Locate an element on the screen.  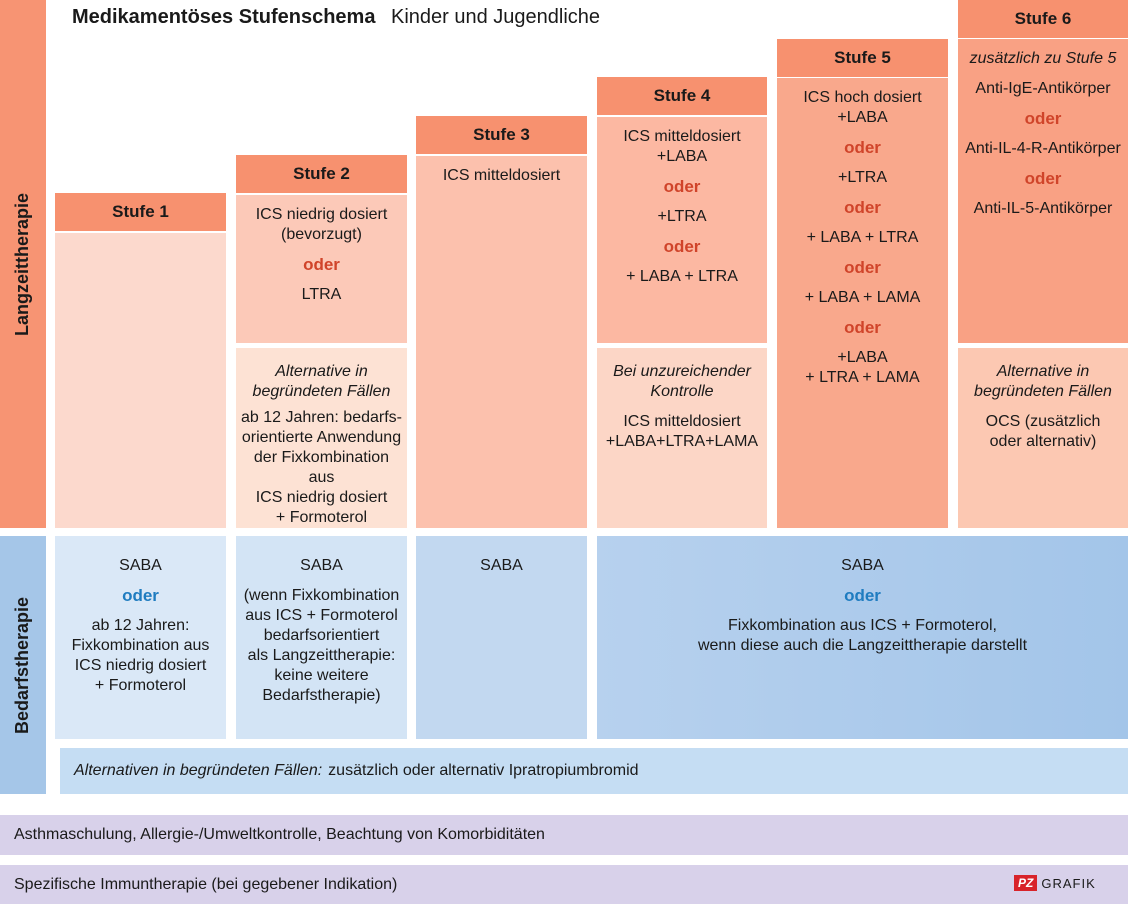
sidebar-long-term: Langzeittherapie is located at coordinates (23, 264).